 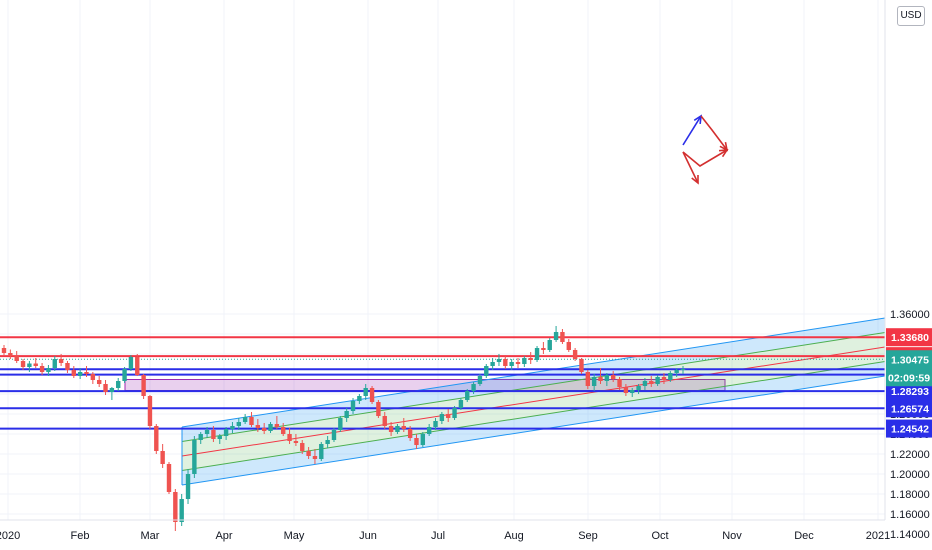 What do you see at coordinates (438, 536) in the screenshot?
I see `time-tick-label: Jul` at bounding box center [438, 536].